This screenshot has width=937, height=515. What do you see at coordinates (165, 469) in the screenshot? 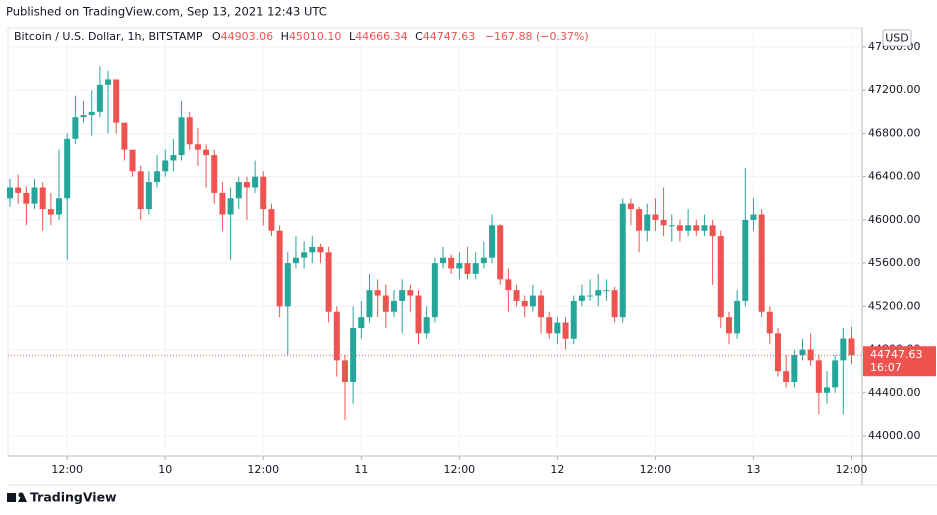
I see `x-tick-label: 10` at bounding box center [165, 469].